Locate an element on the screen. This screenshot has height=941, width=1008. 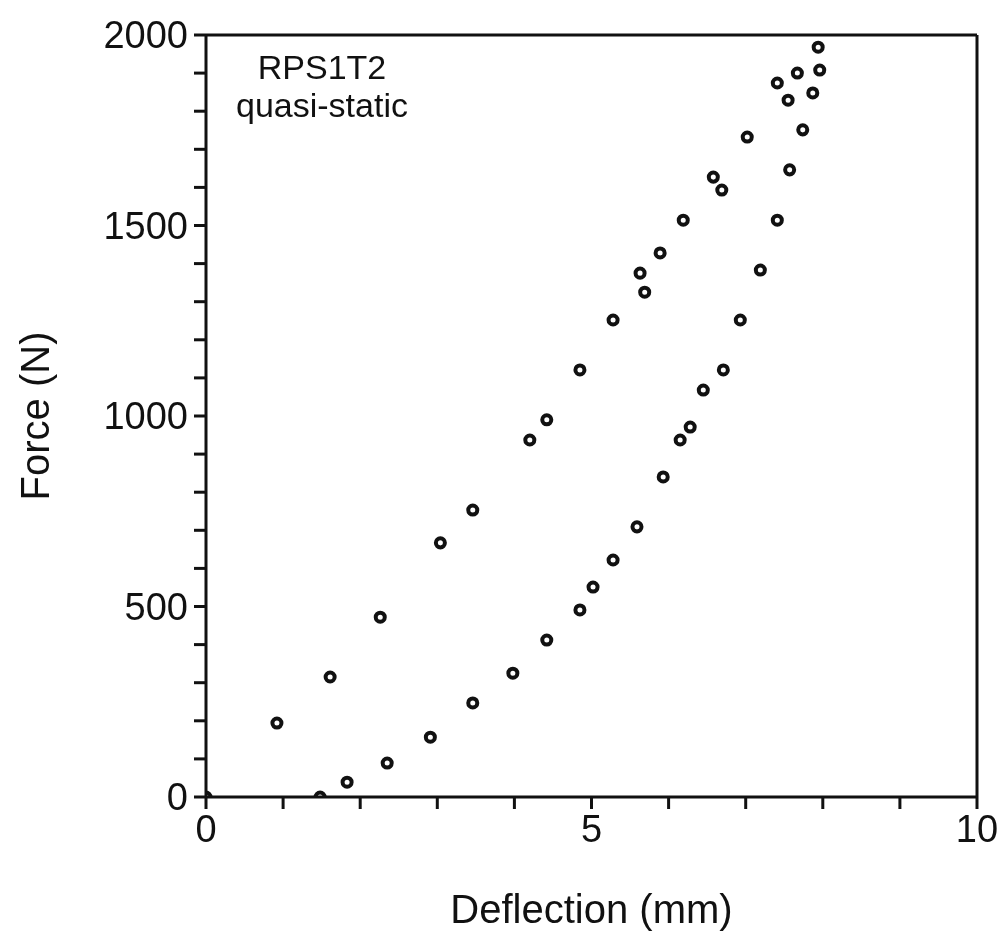
y-tick-label: 2000 is located at coordinates (145, 35).